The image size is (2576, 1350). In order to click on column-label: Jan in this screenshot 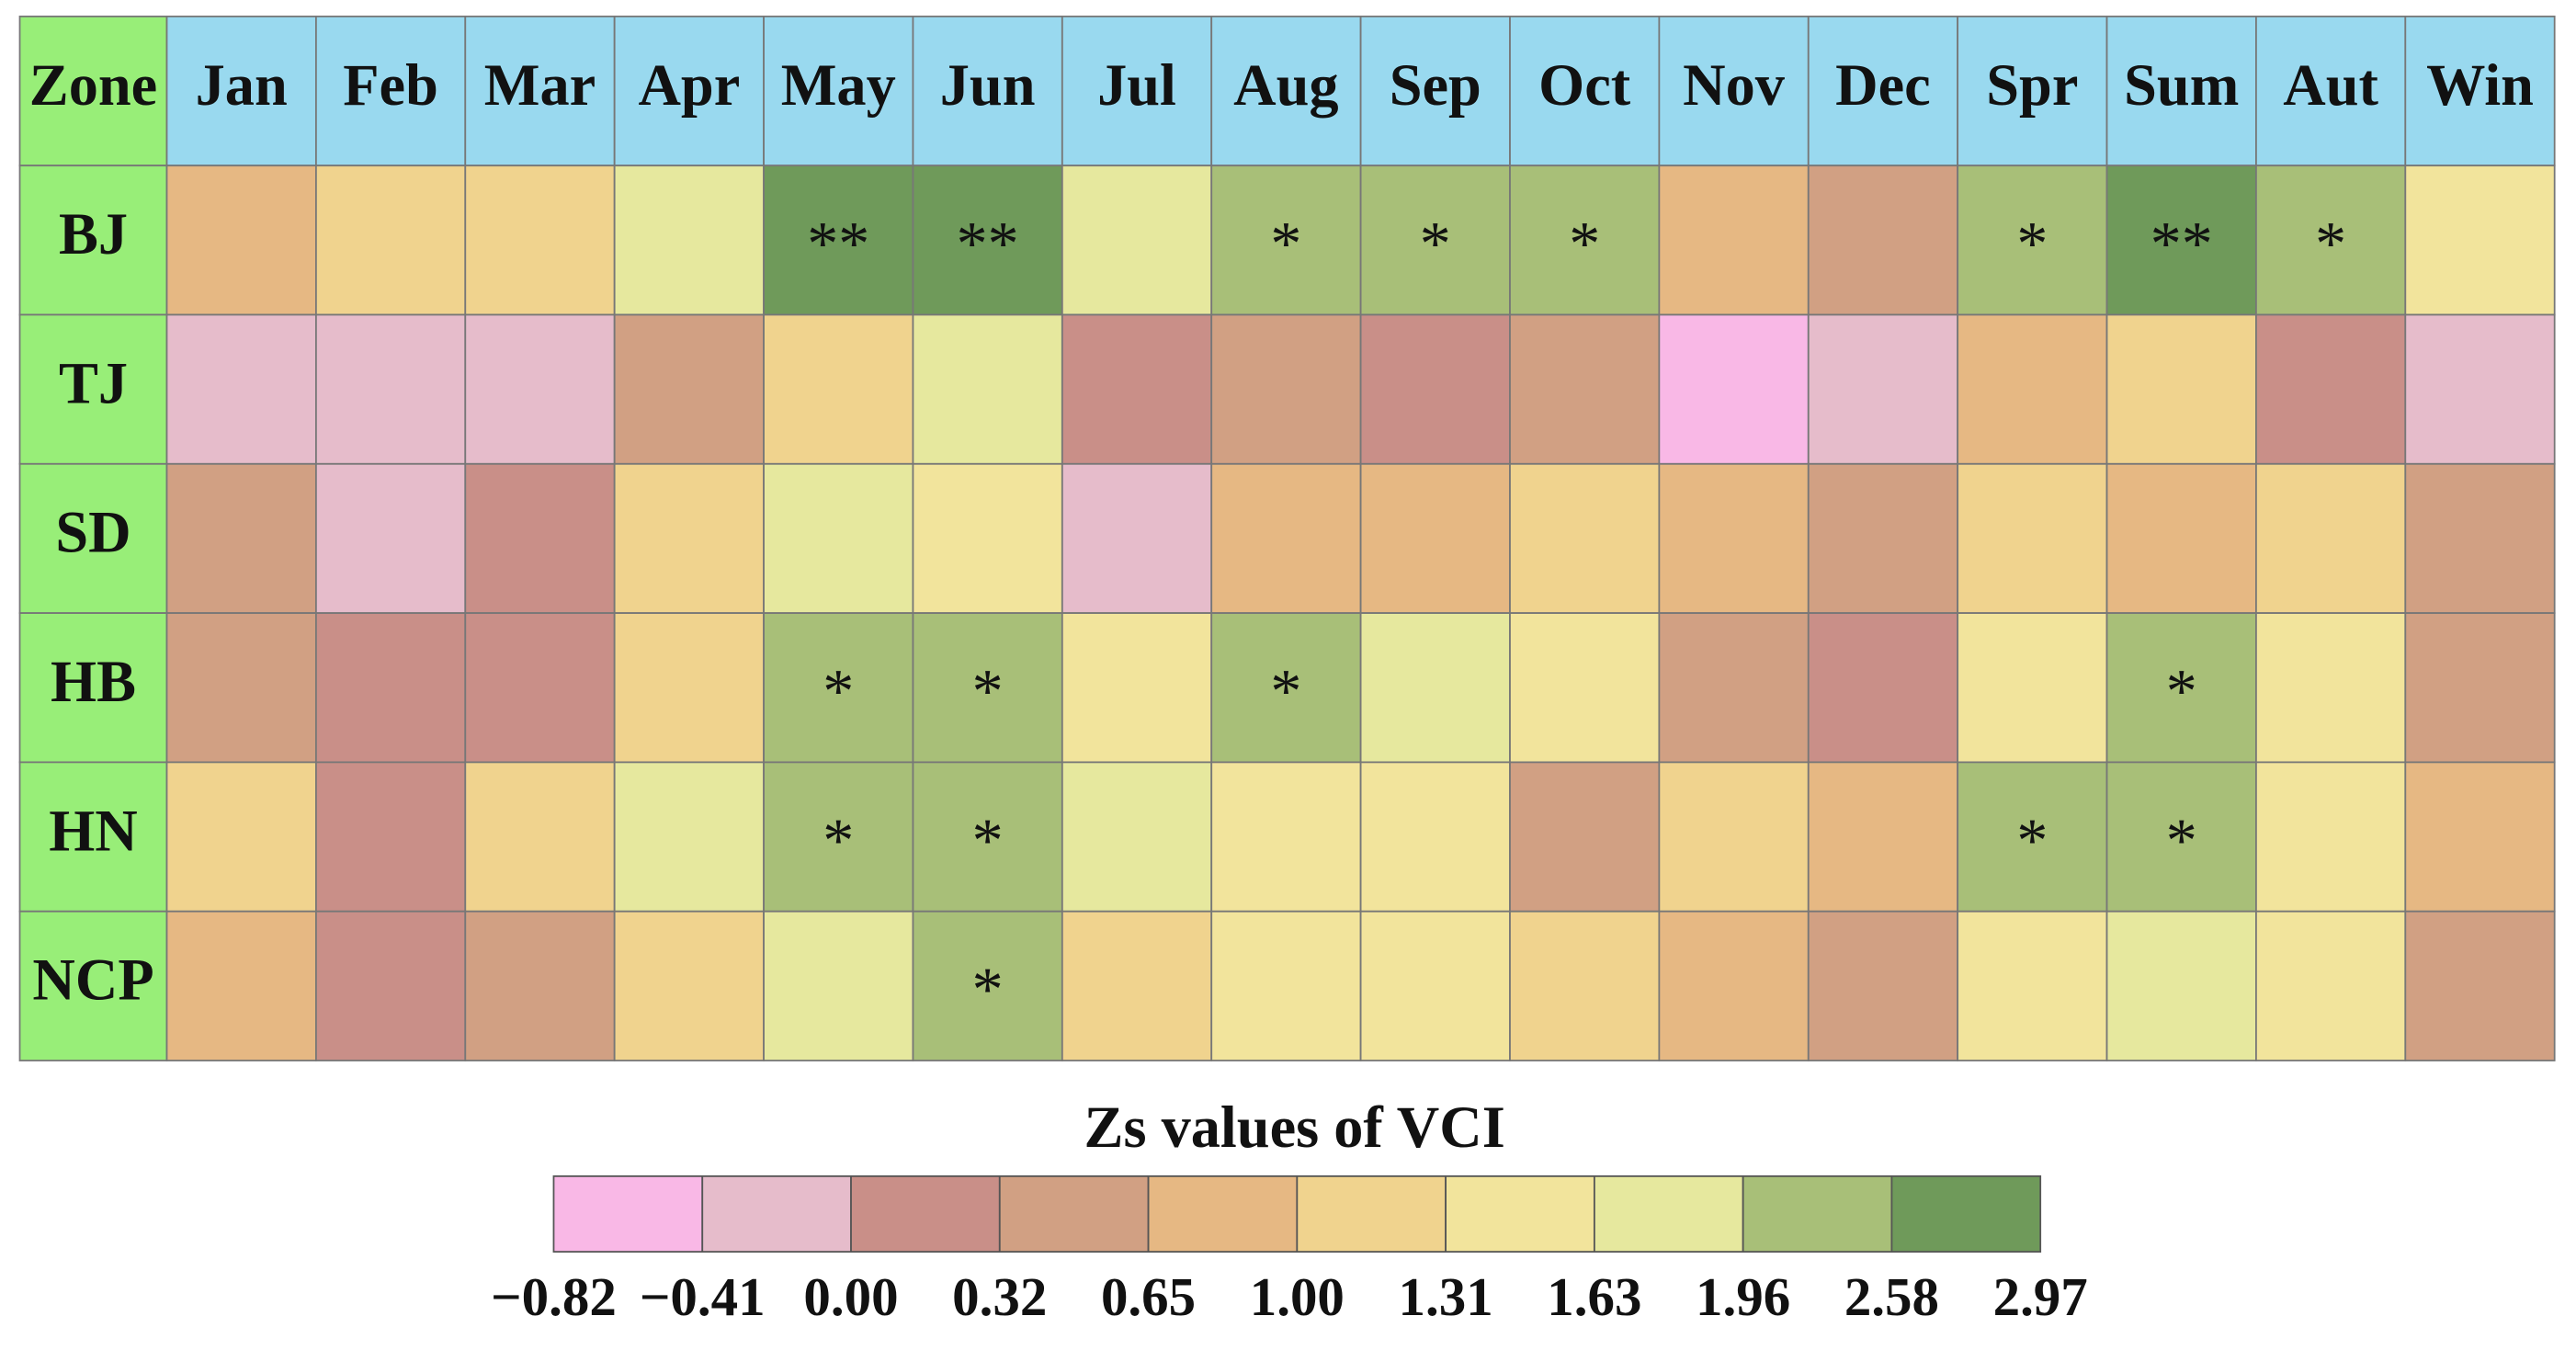, I will do `click(242, 85)`.